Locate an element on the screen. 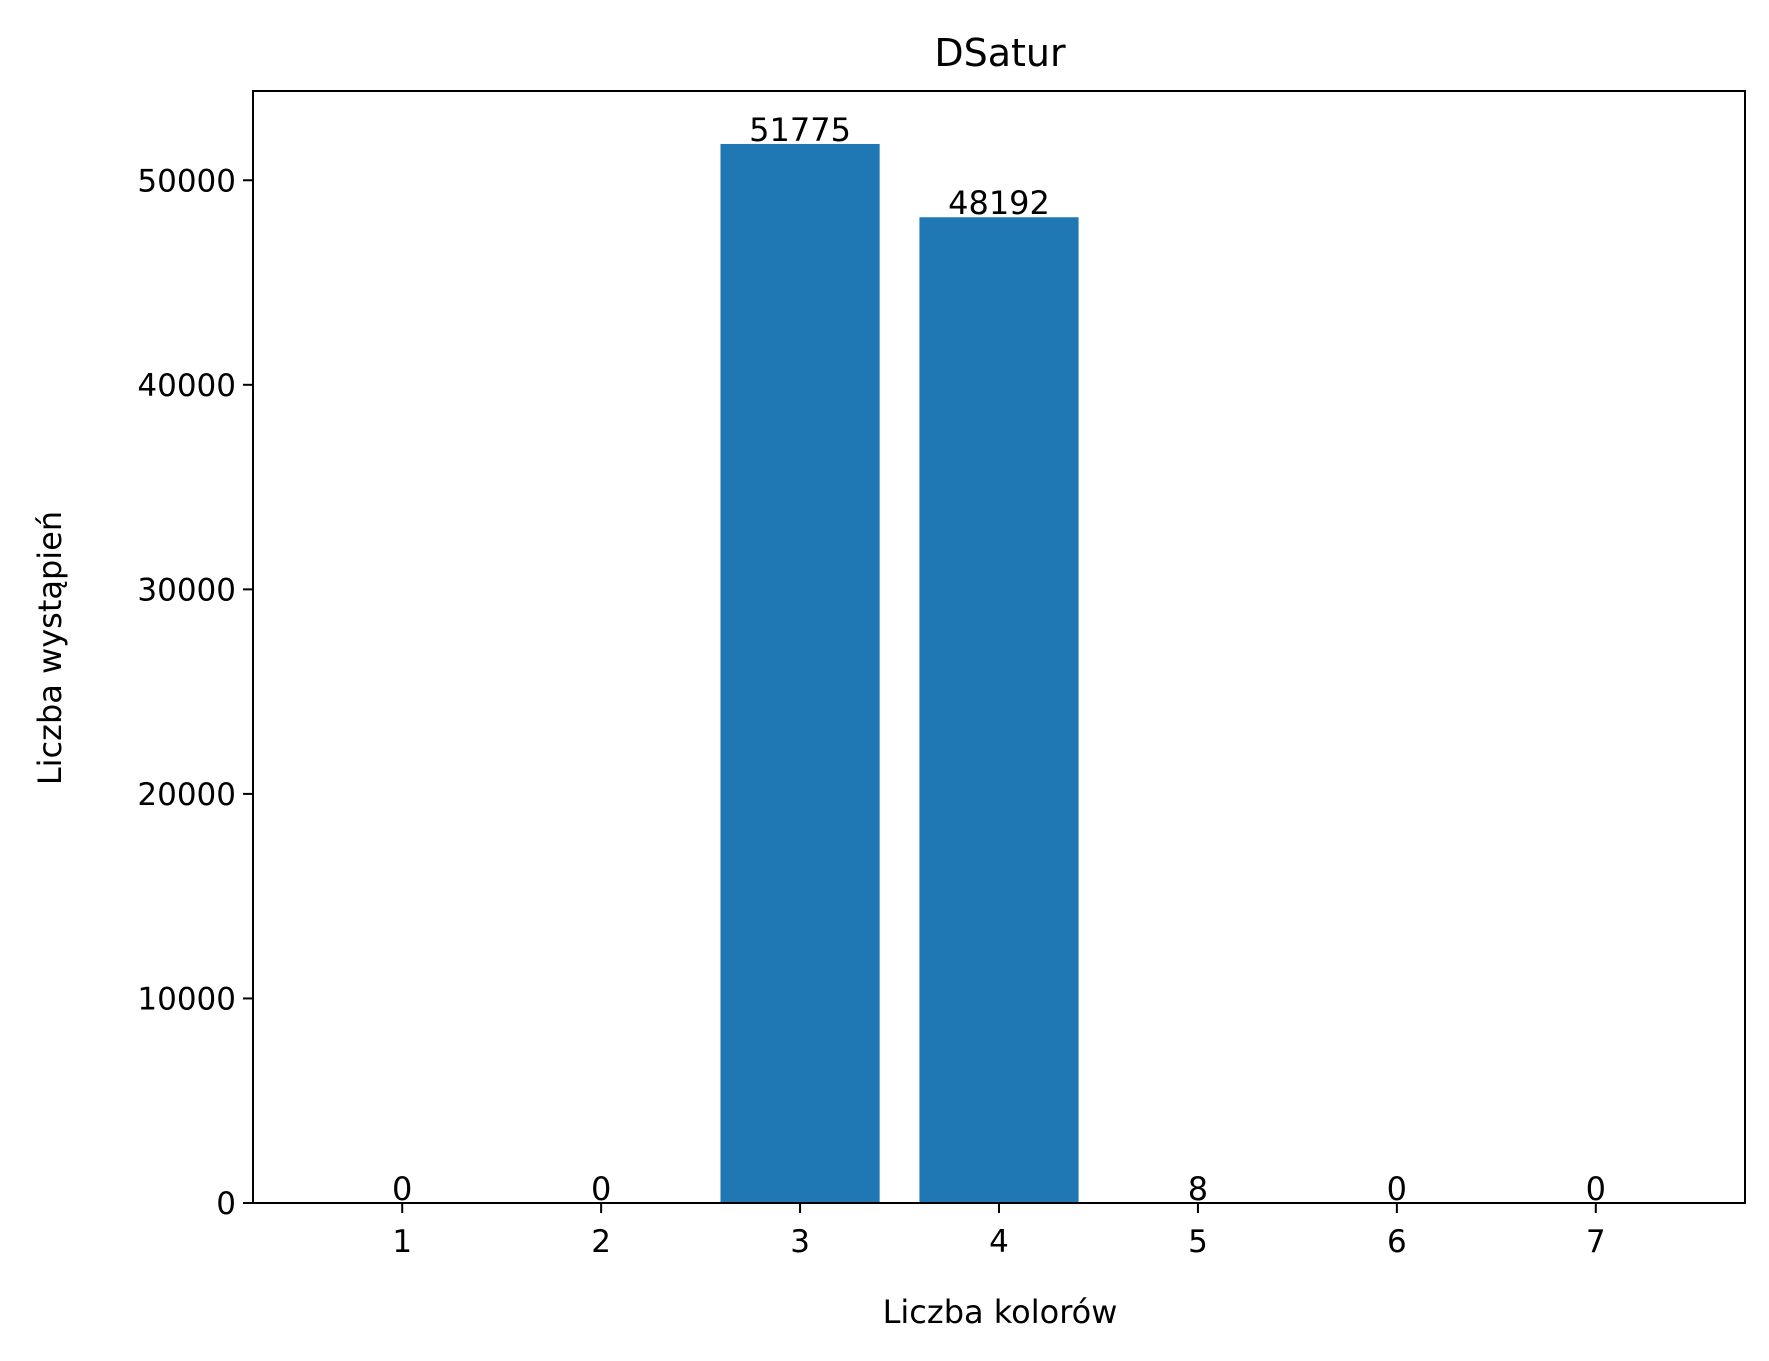  y-tick-label-50000: 50000 is located at coordinates (186, 181).